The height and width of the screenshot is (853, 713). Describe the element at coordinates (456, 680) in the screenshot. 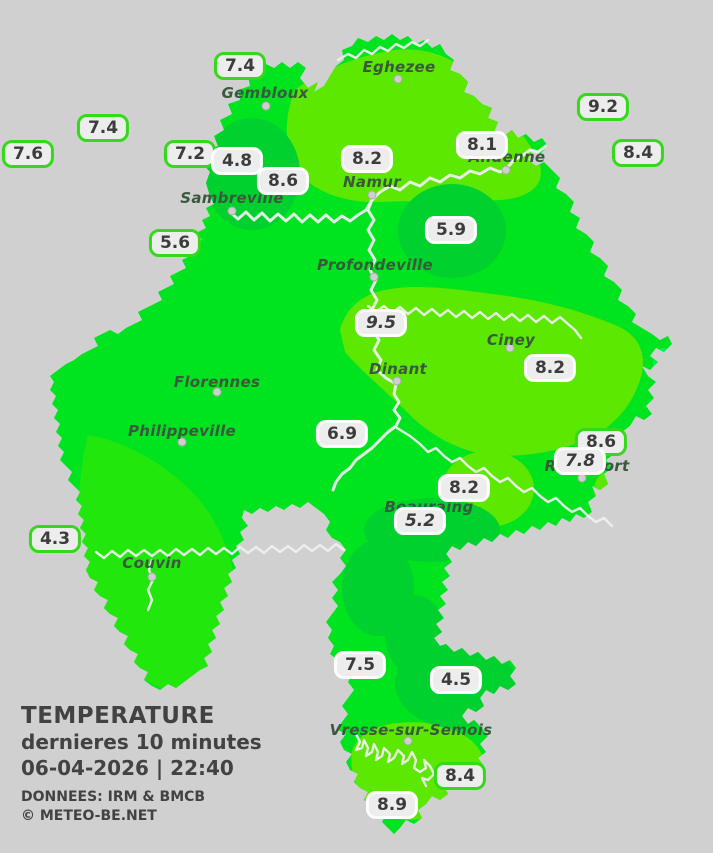

I see `temp-badge: 4.5` at that location.